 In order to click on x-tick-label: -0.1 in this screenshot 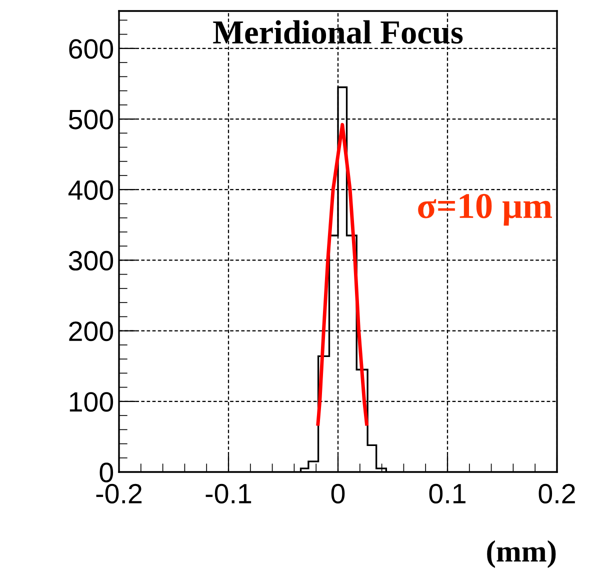, I will do `click(229, 494)`.